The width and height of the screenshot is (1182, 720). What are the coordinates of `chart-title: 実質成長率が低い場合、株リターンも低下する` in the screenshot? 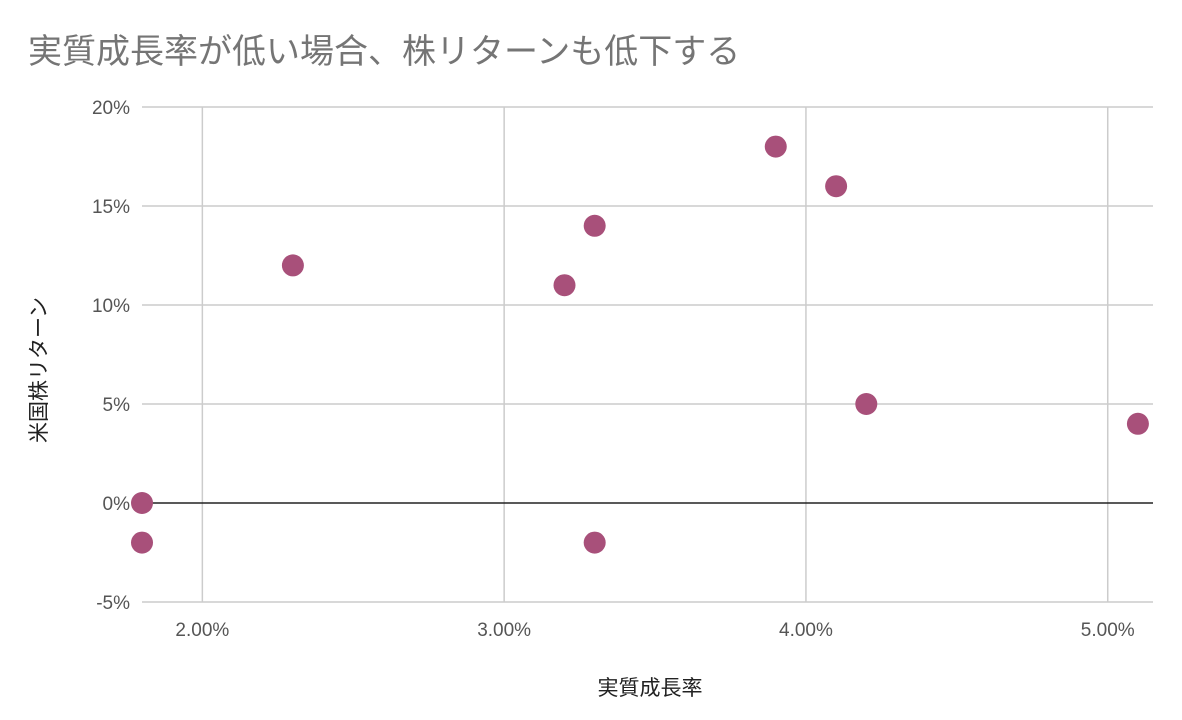 It's located at (384, 52).